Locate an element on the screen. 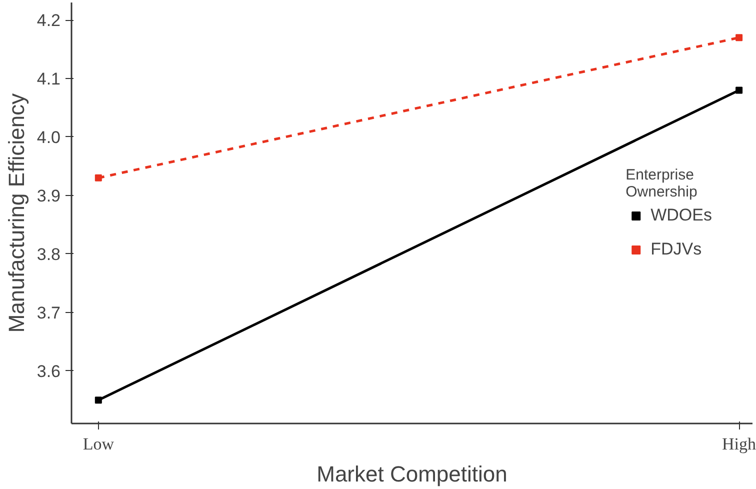 The width and height of the screenshot is (756, 489). x-tick-label: Low is located at coordinates (98, 444).